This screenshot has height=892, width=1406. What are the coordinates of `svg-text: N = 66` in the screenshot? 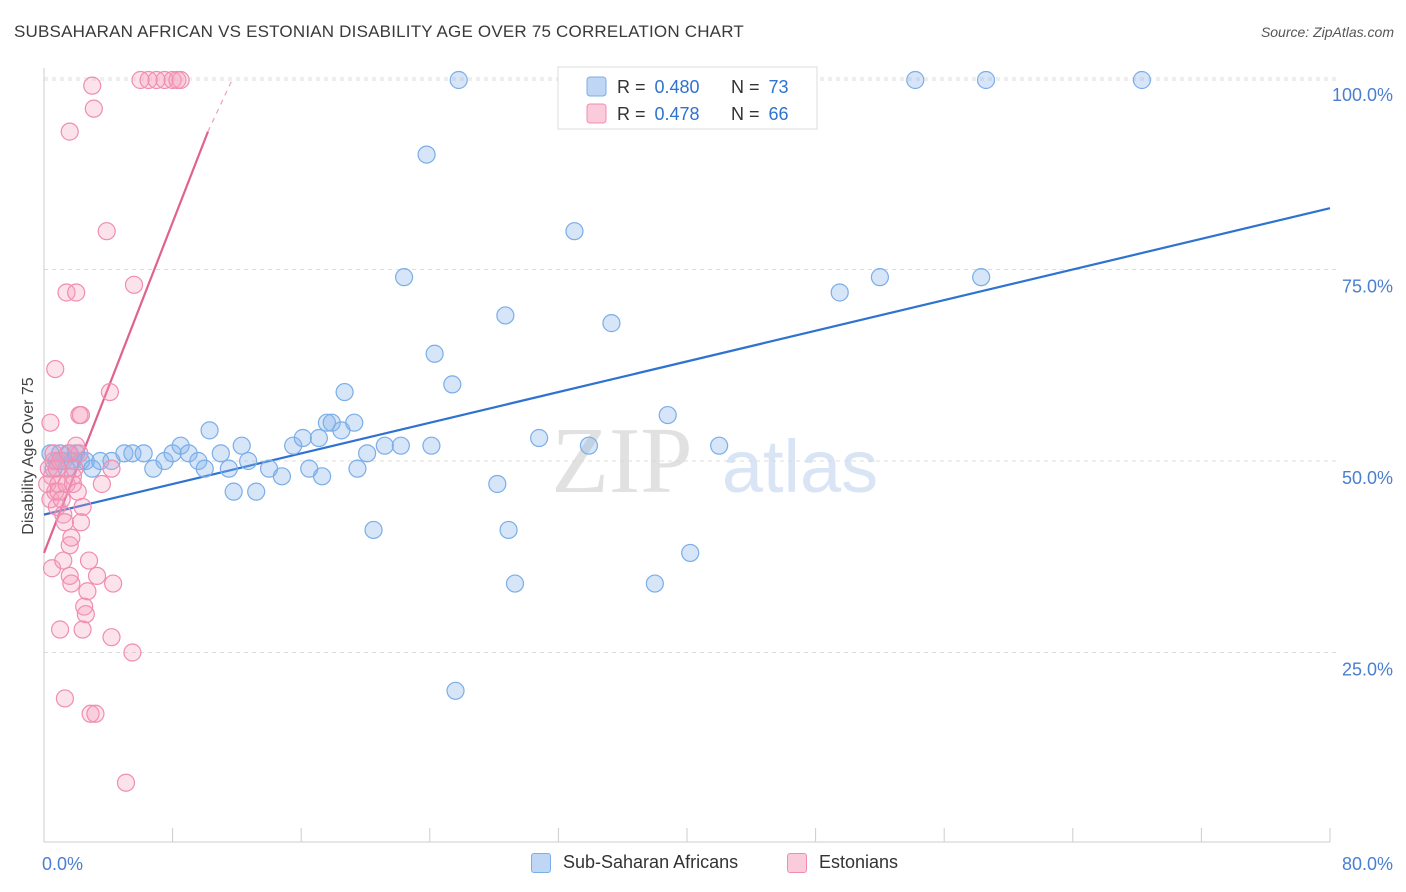 It's located at (760, 114).